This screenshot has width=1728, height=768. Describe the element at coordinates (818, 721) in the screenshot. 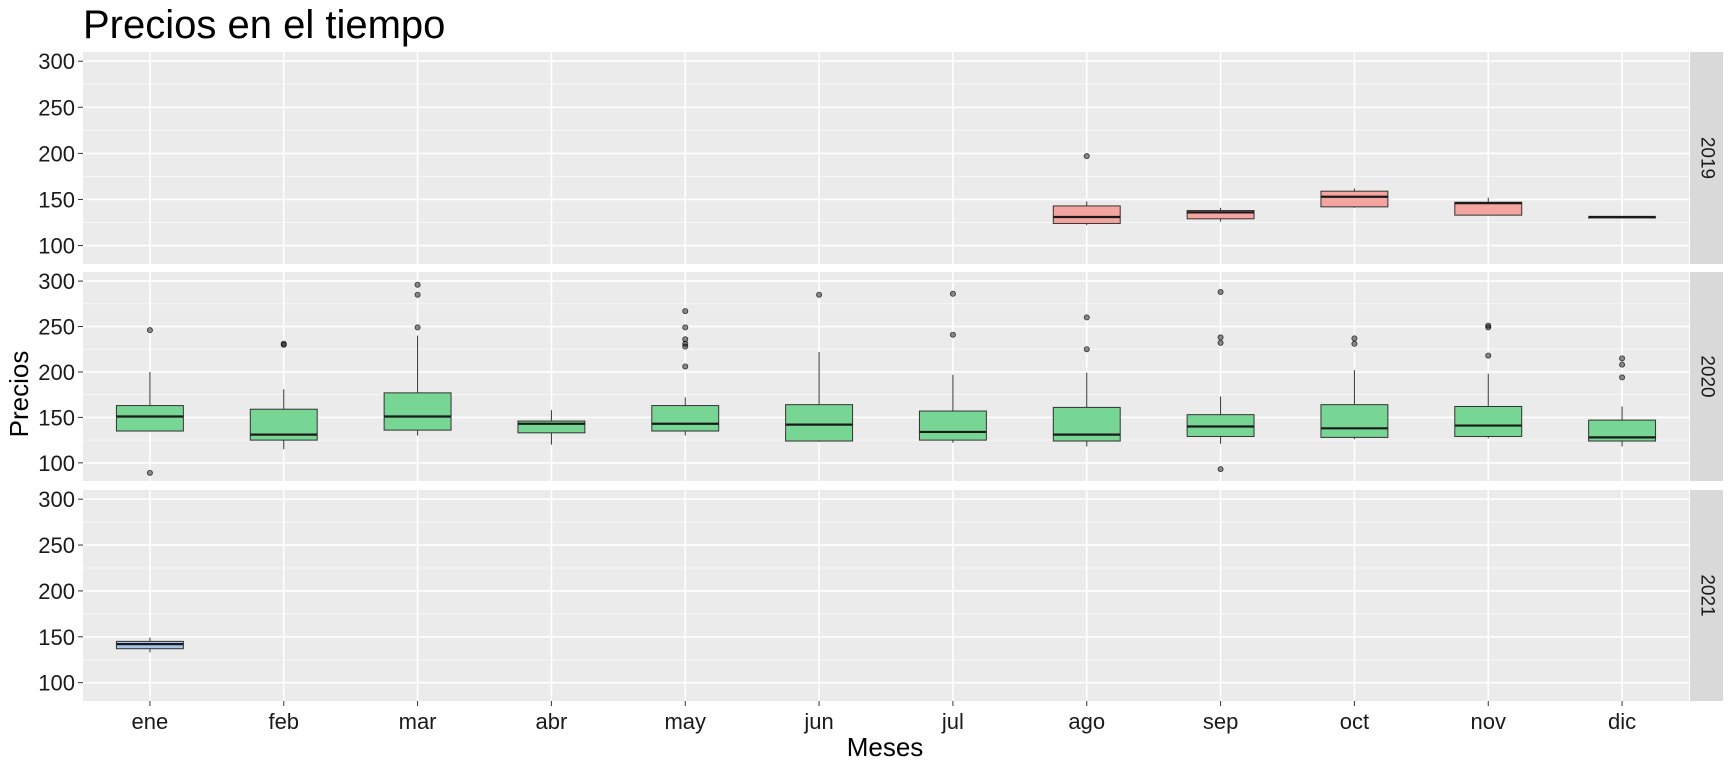

I see `x-tick-label: jun` at that location.